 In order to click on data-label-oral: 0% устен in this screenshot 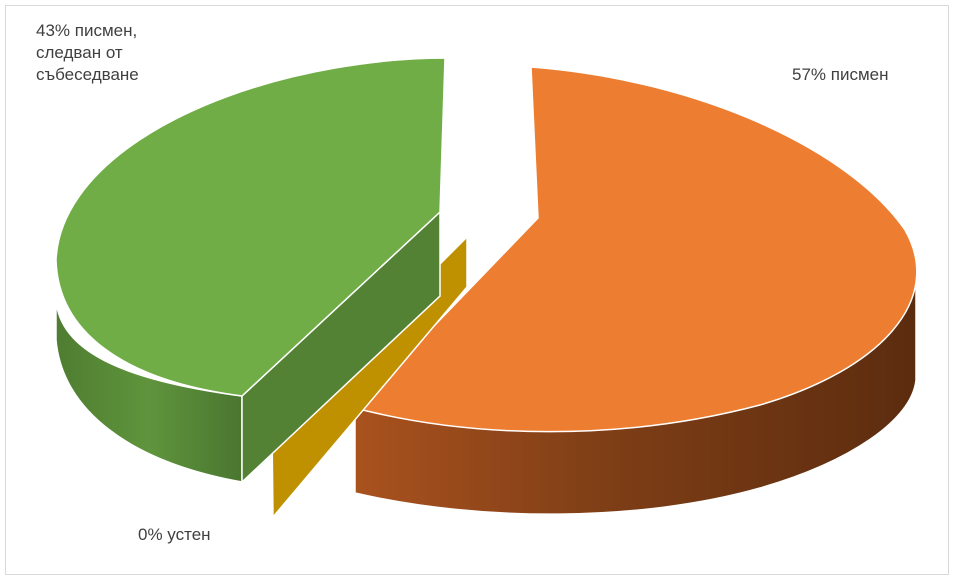, I will do `click(174, 534)`.